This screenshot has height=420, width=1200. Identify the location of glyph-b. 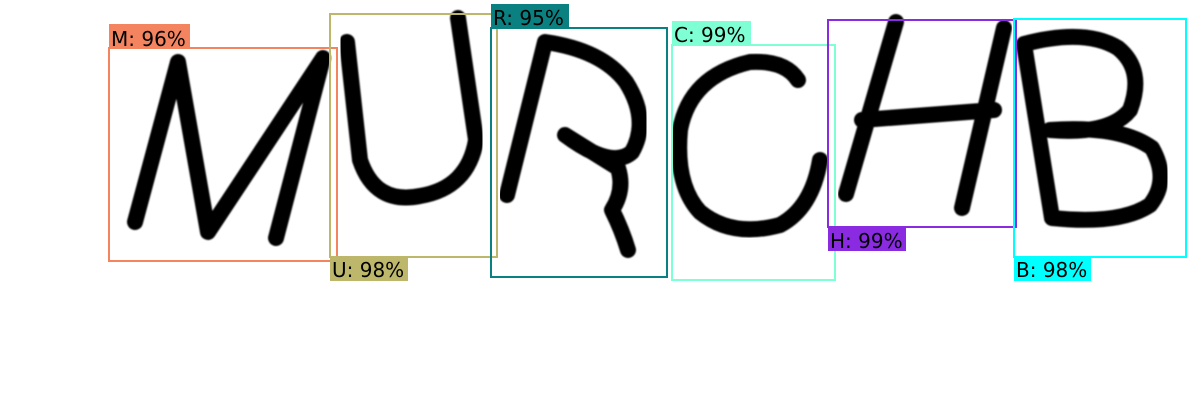
(1092, 128).